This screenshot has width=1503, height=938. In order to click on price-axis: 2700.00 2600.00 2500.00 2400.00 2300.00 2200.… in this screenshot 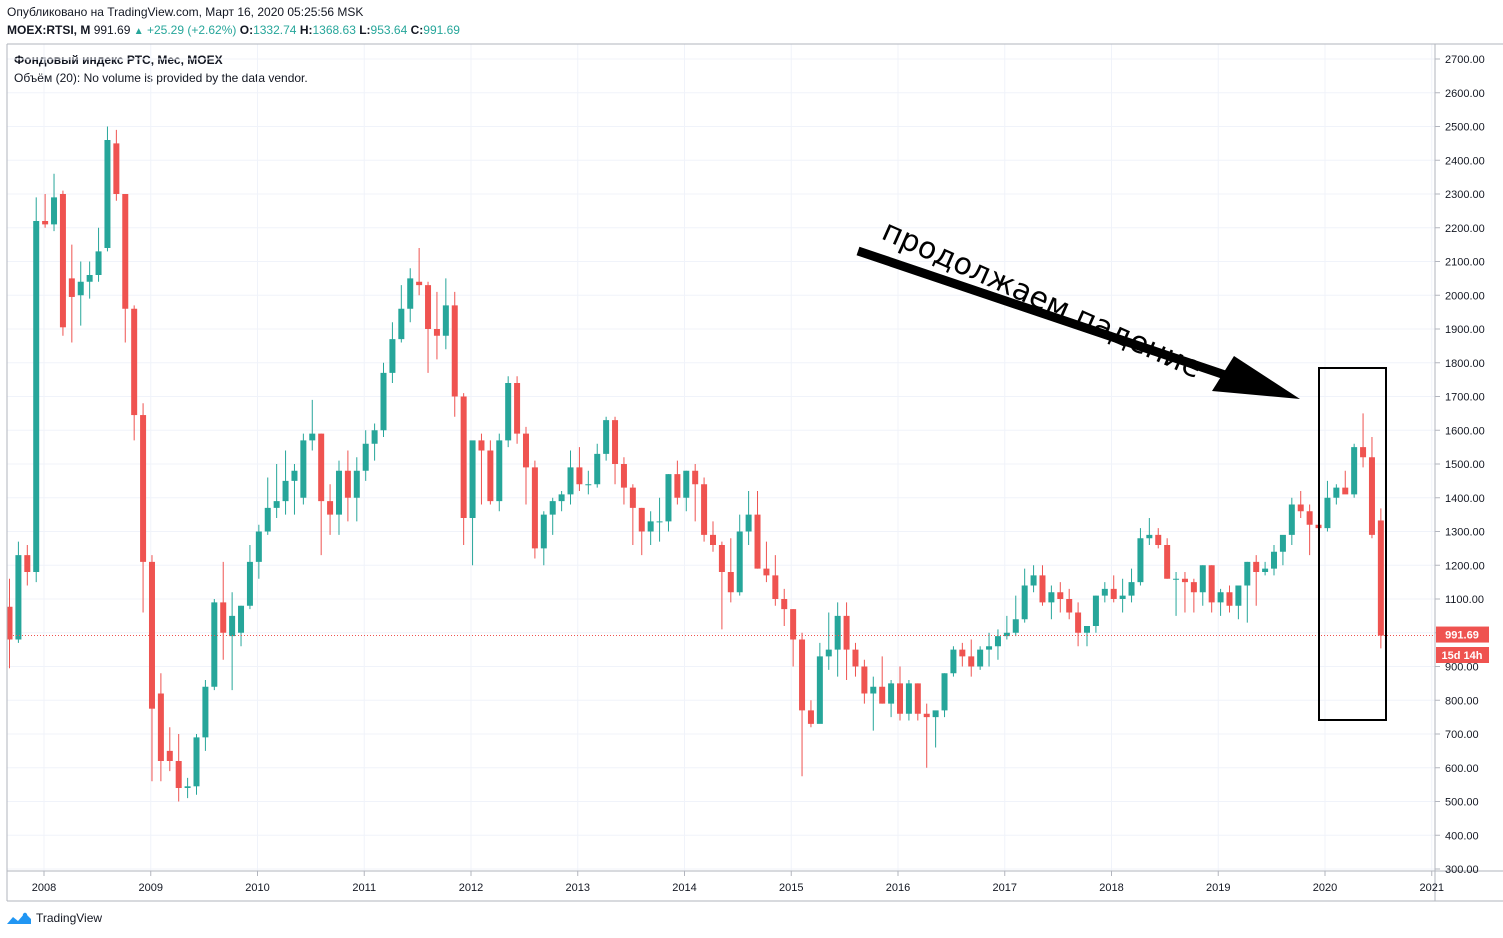, I will do `click(1460, 465)`.